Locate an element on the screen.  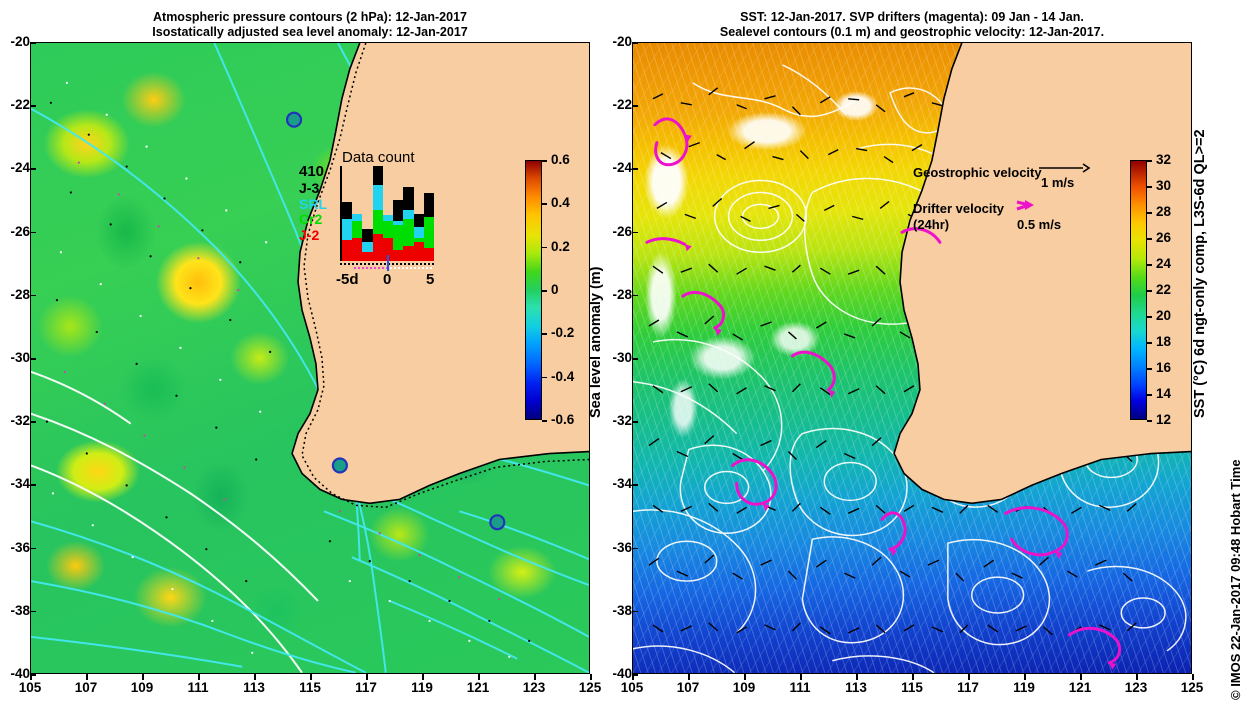
sst-colorbar-tick-label: 16 is located at coordinates (1164, 367).